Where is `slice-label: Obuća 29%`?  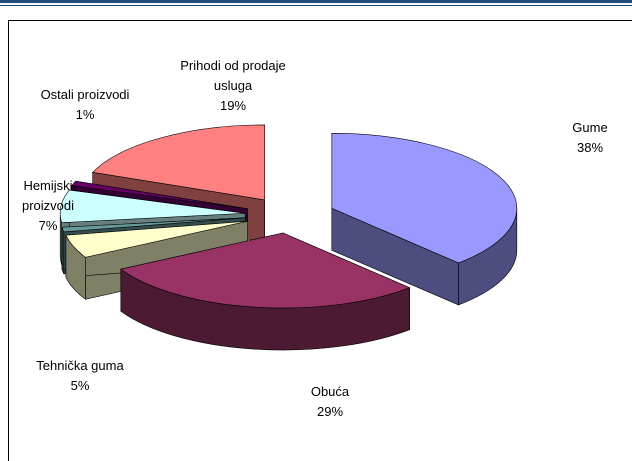 slice-label: Obuća 29% is located at coordinates (330, 402).